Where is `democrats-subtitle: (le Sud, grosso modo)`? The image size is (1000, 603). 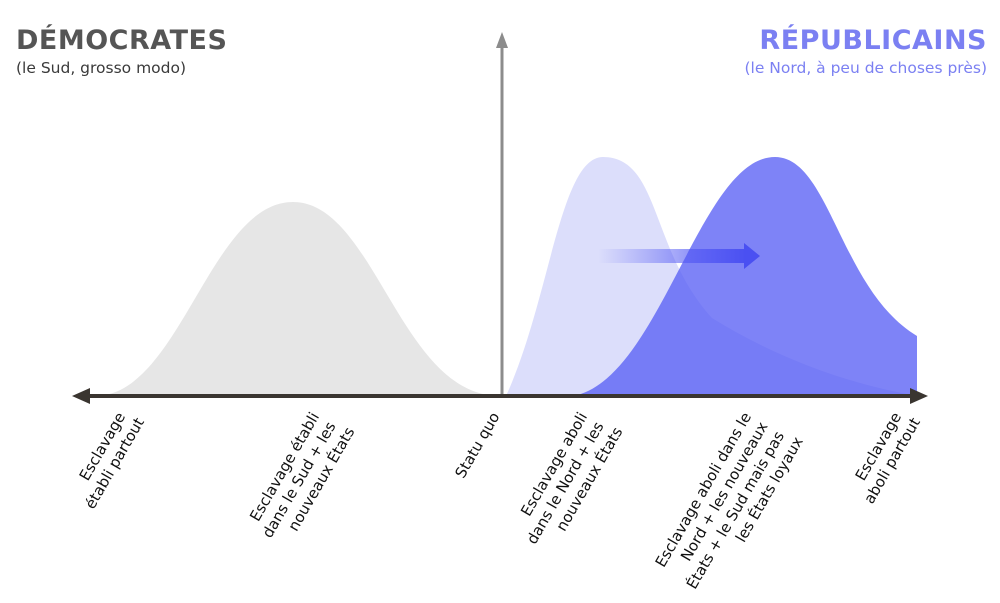
democrats-subtitle: (le Sud, grosso modo) is located at coordinates (101, 68).